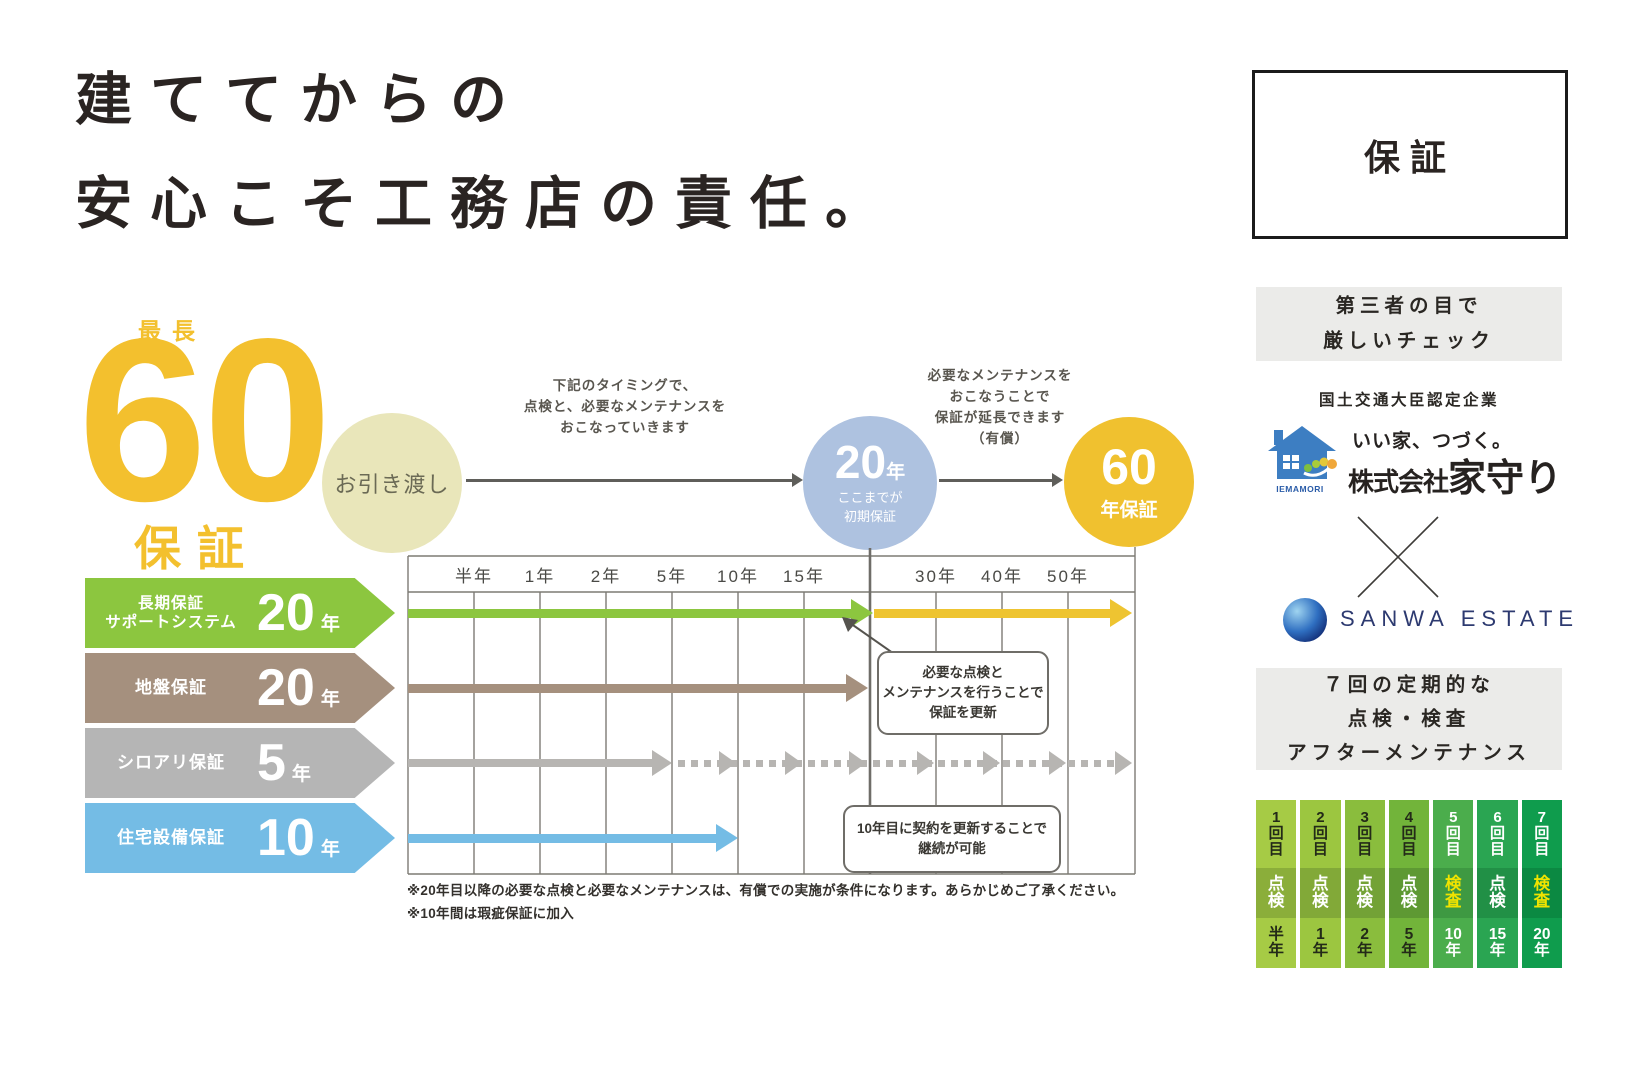  Describe the element at coordinates (1121, 613) in the screenshot. I see `extension-arrow-head-icon` at that location.